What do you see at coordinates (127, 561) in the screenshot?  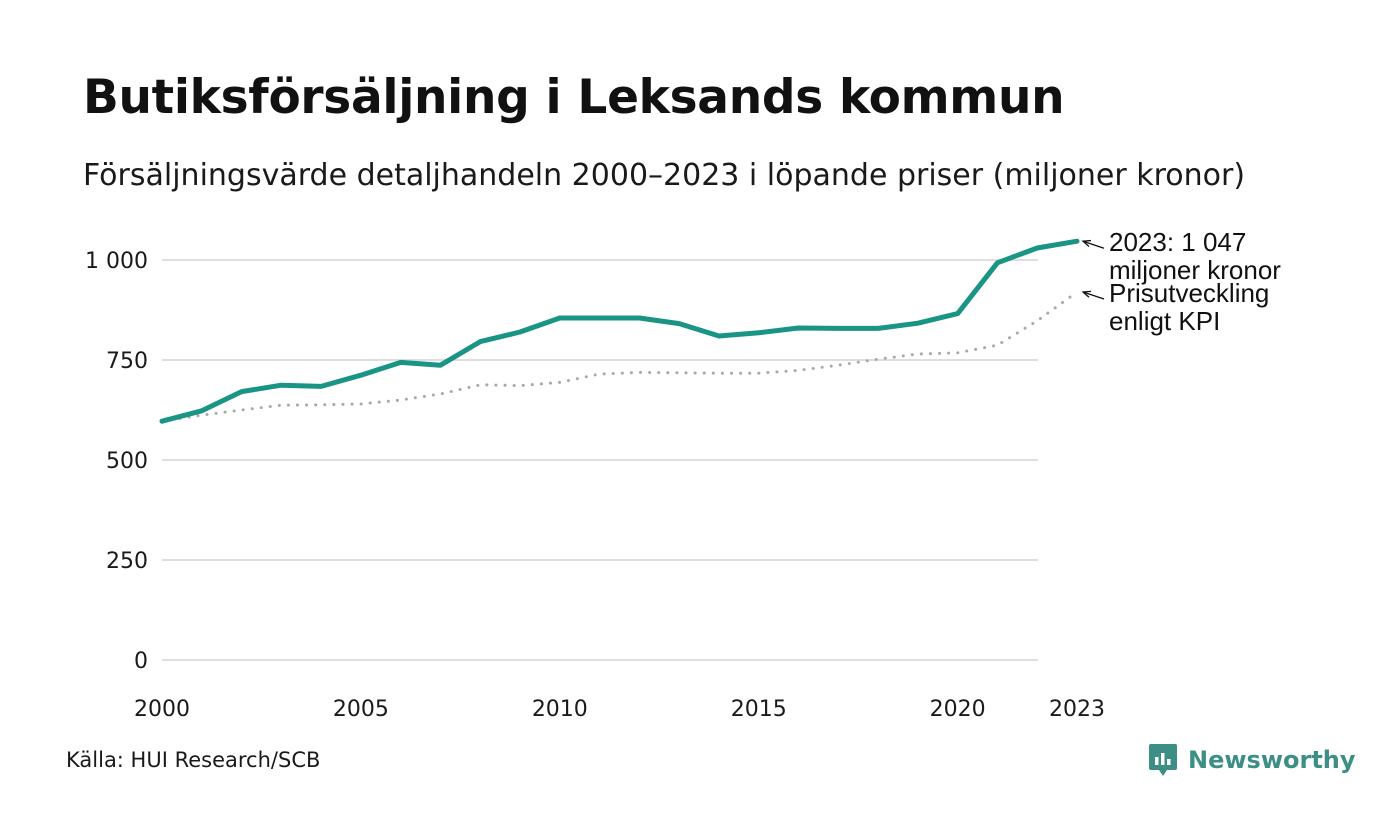 I see `y-tick-label: 250` at bounding box center [127, 561].